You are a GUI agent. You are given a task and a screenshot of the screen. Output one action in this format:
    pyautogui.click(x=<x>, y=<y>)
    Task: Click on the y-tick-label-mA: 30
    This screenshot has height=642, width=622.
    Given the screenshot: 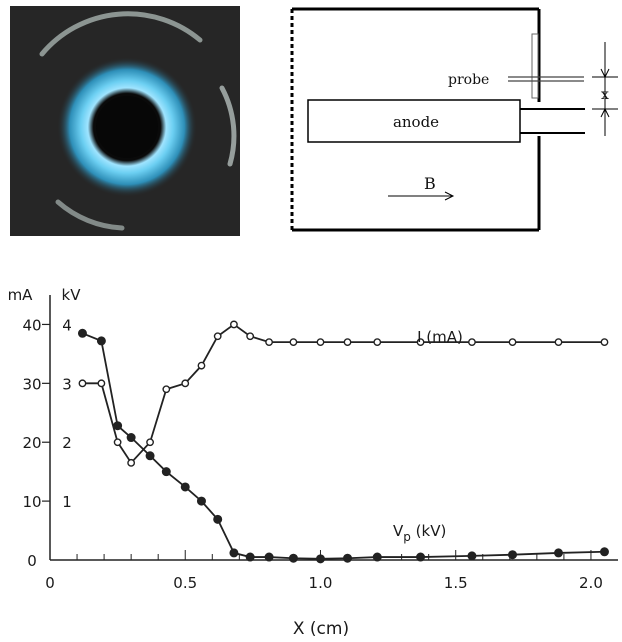 What is the action you would take?
    pyautogui.click(x=31, y=384)
    